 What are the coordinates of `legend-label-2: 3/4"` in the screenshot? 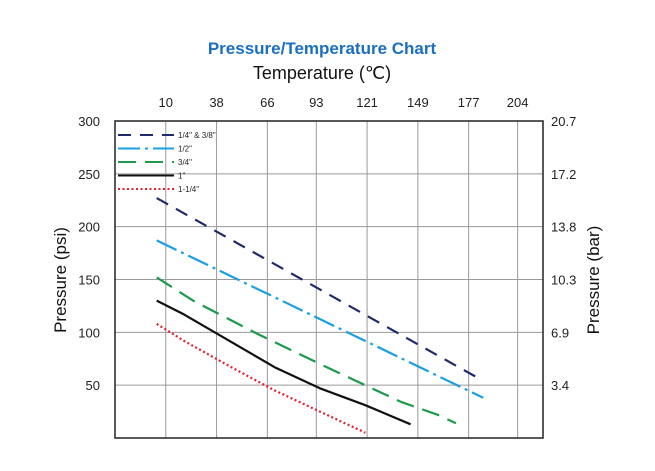 It's located at (185, 162).